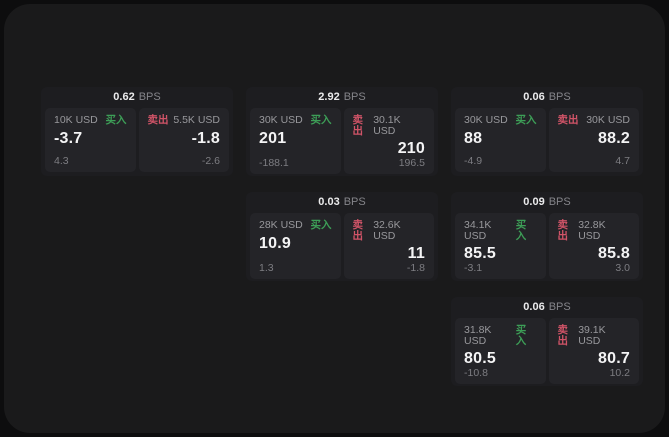 This screenshot has width=669, height=437. What do you see at coordinates (76, 120) in the screenshot?
I see `buy-size-label: 10K USD` at bounding box center [76, 120].